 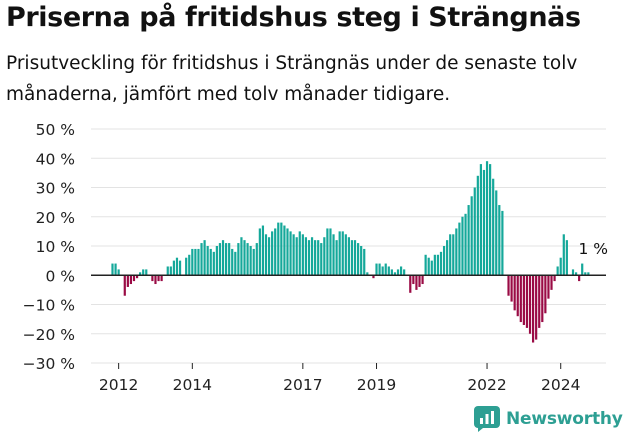 I want to click on y-tick-label: 50 %, so click(x=55, y=130).